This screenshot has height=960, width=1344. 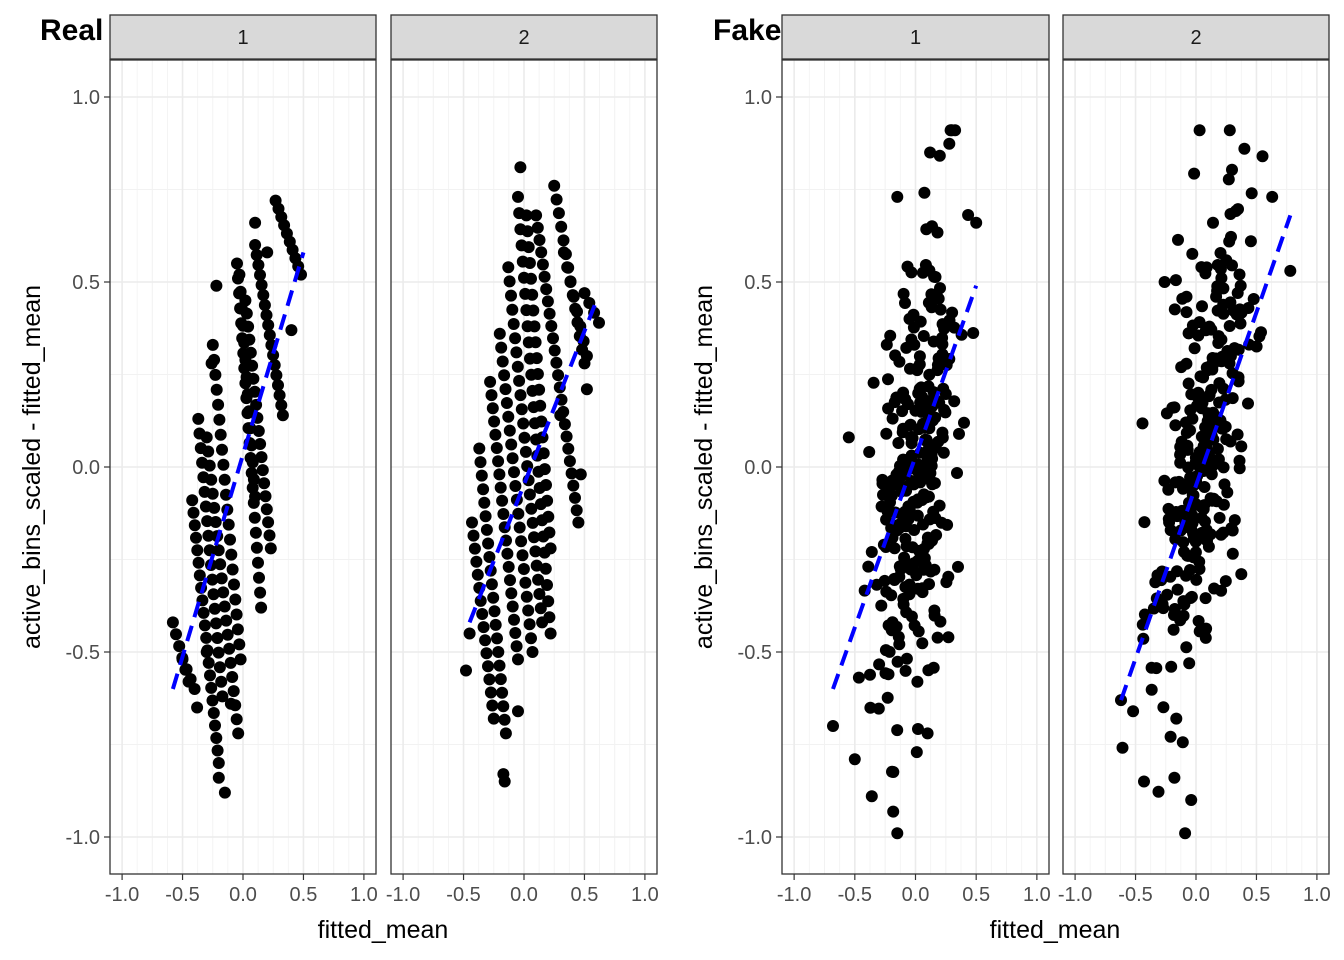 What do you see at coordinates (1055, 930) in the screenshot?
I see `x-axis-title: fitted_mean` at bounding box center [1055, 930].